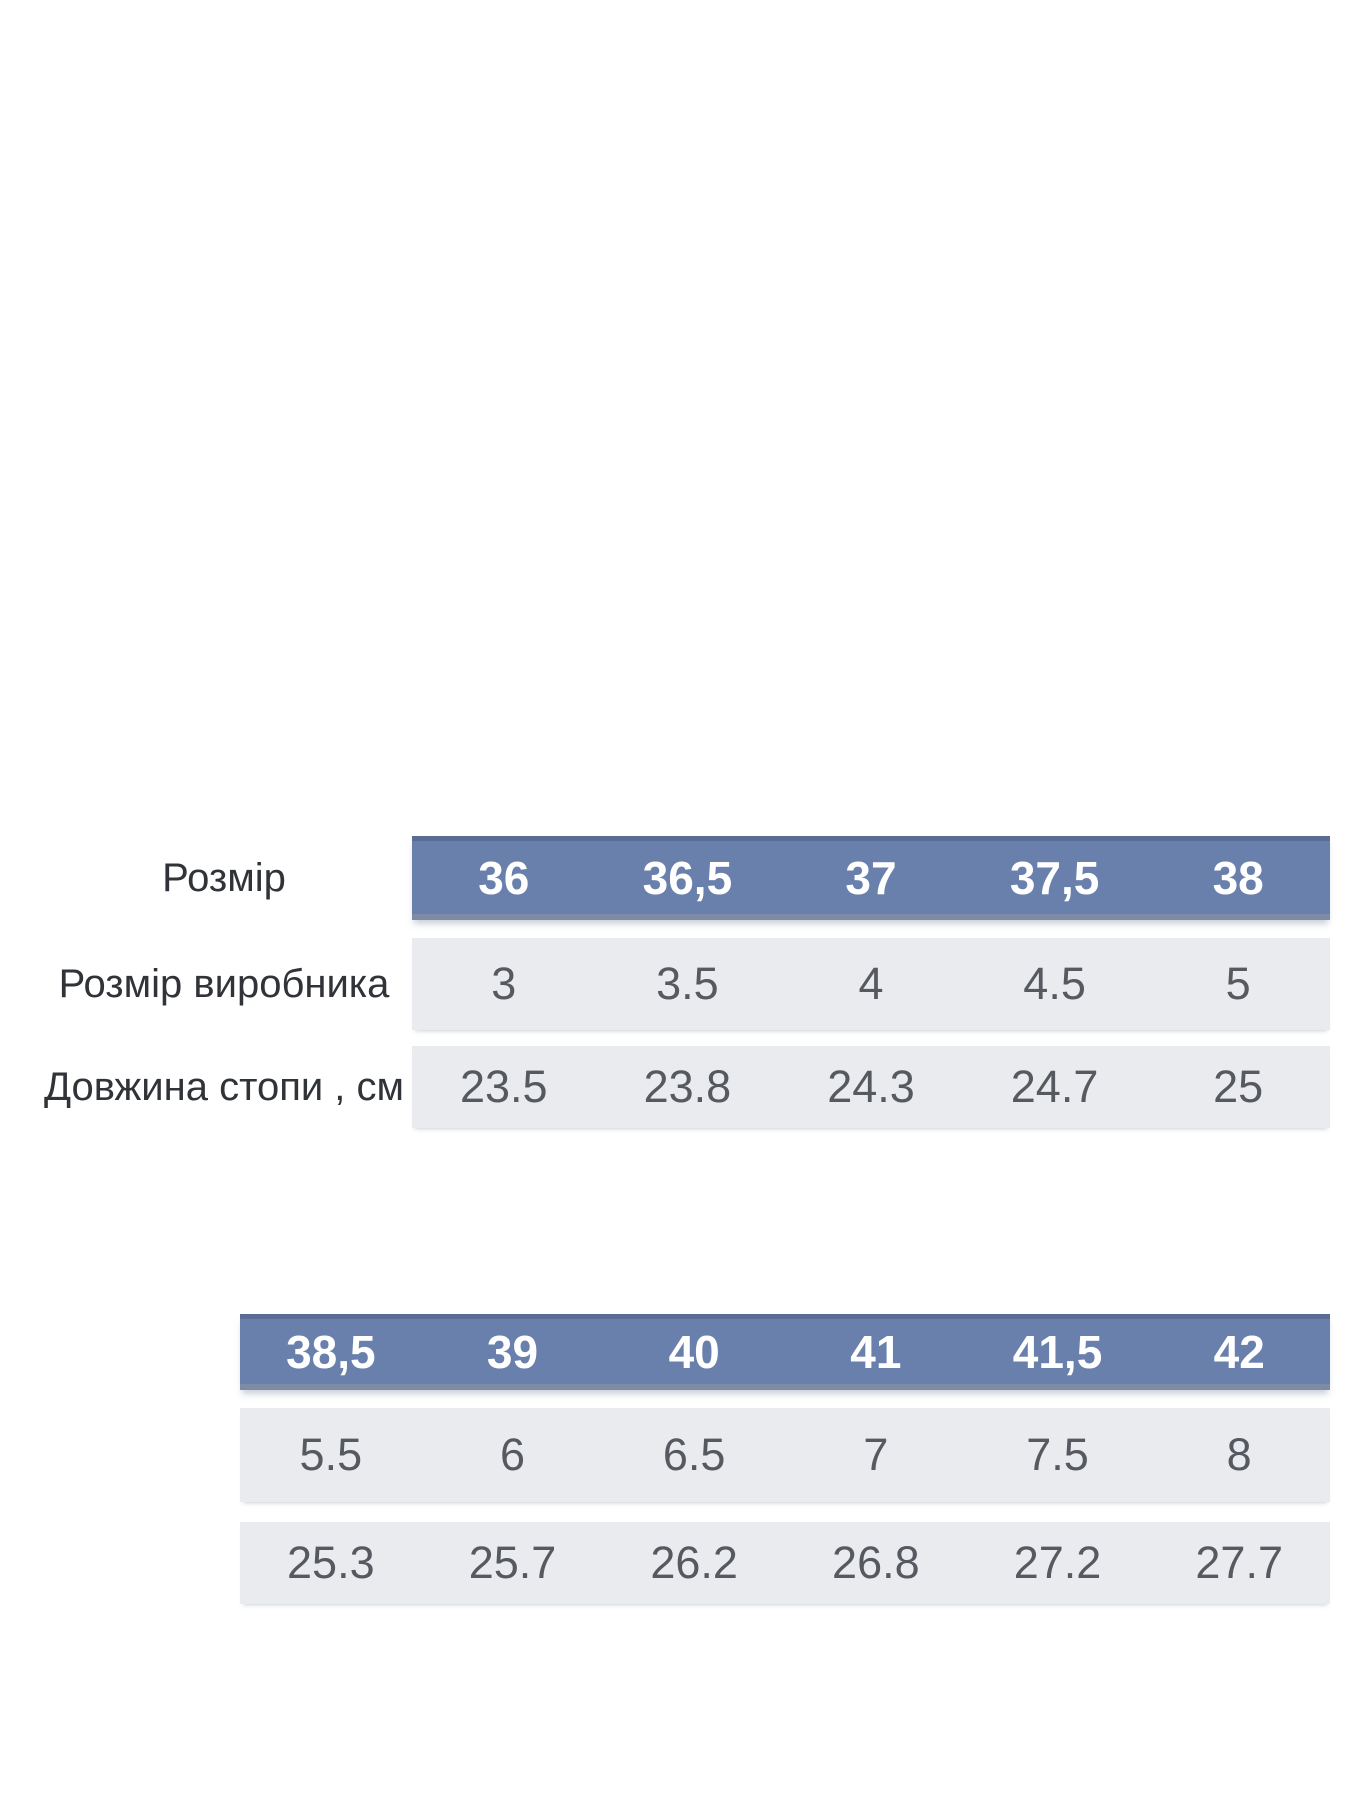 Image resolution: width=1350 pixels, height=1800 pixels. Describe the element at coordinates (331, 1351) in the screenshot. I see `table2-header-cell: 38,5` at that location.